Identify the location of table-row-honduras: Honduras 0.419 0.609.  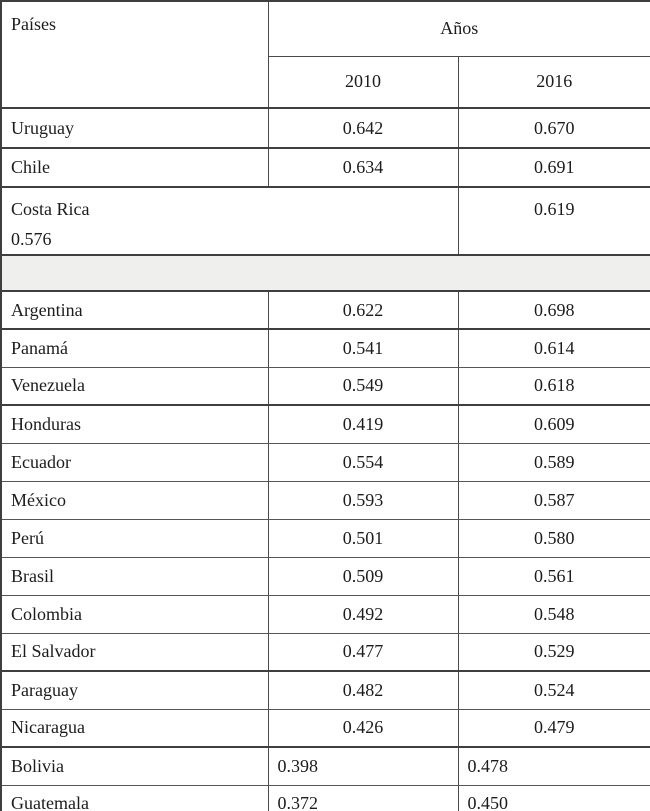
(325, 424).